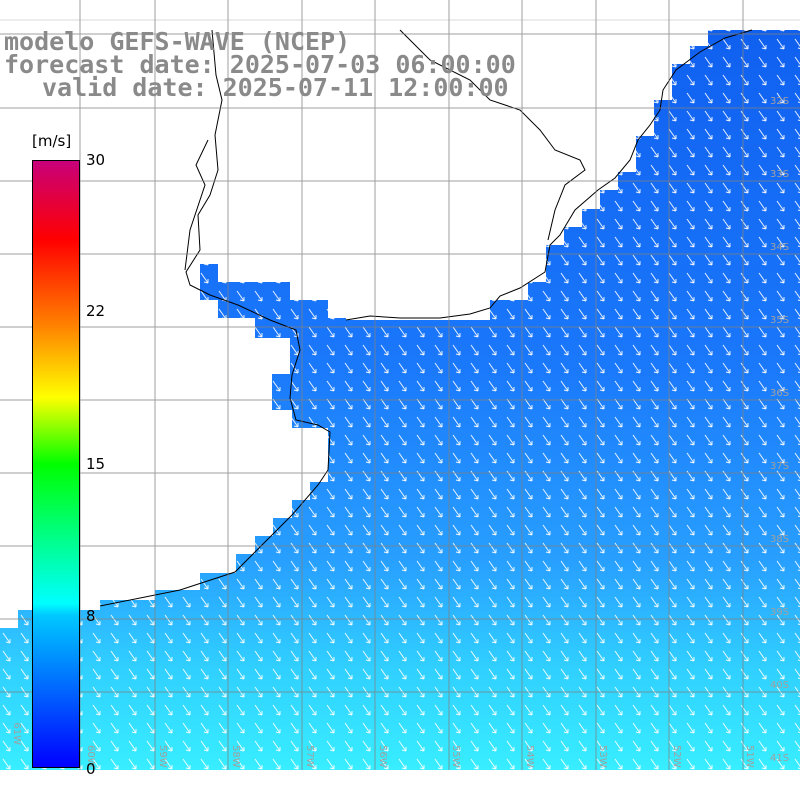 The image size is (800, 800). I want to click on colorbar-tick-0: 0, so click(91, 769).